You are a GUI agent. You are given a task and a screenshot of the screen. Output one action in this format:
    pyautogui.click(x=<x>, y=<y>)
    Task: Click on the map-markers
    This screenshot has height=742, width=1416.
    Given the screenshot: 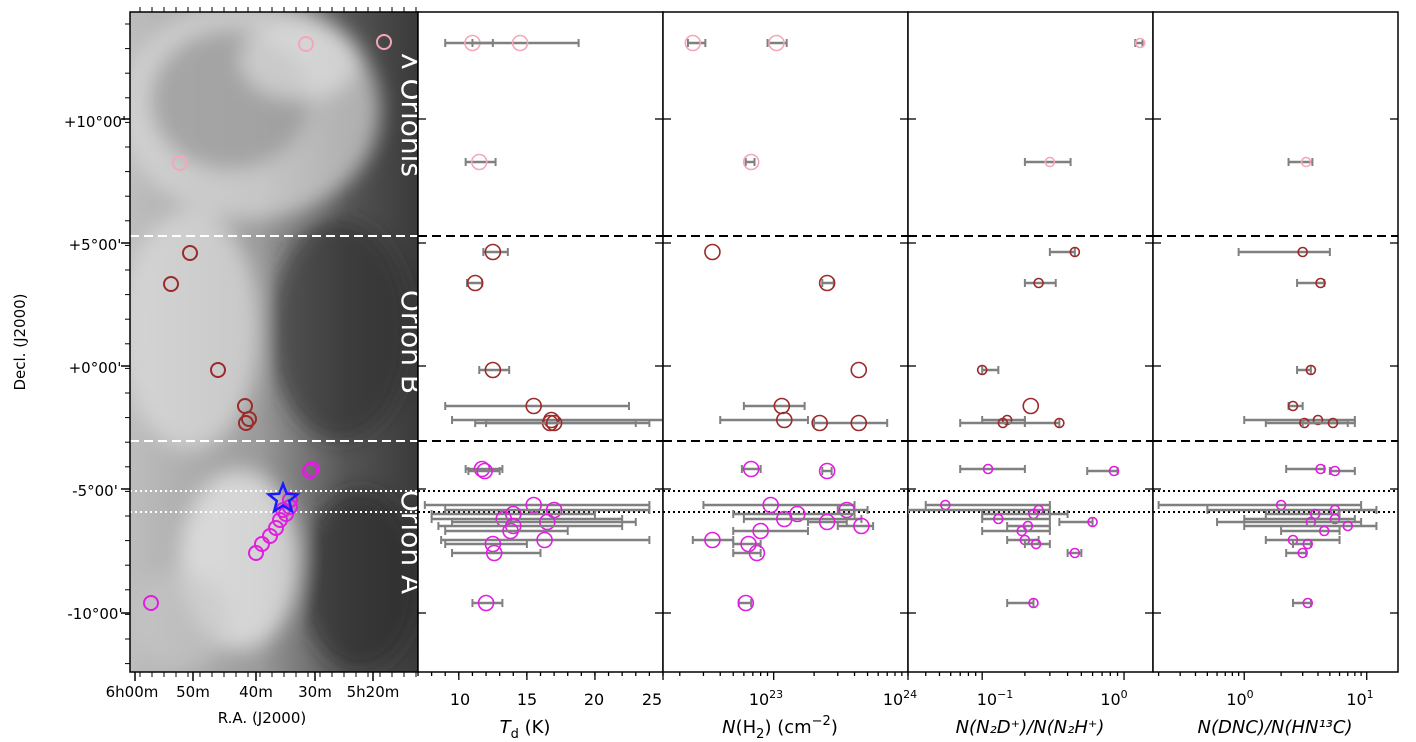 What is the action you would take?
    pyautogui.click(x=267, y=322)
    